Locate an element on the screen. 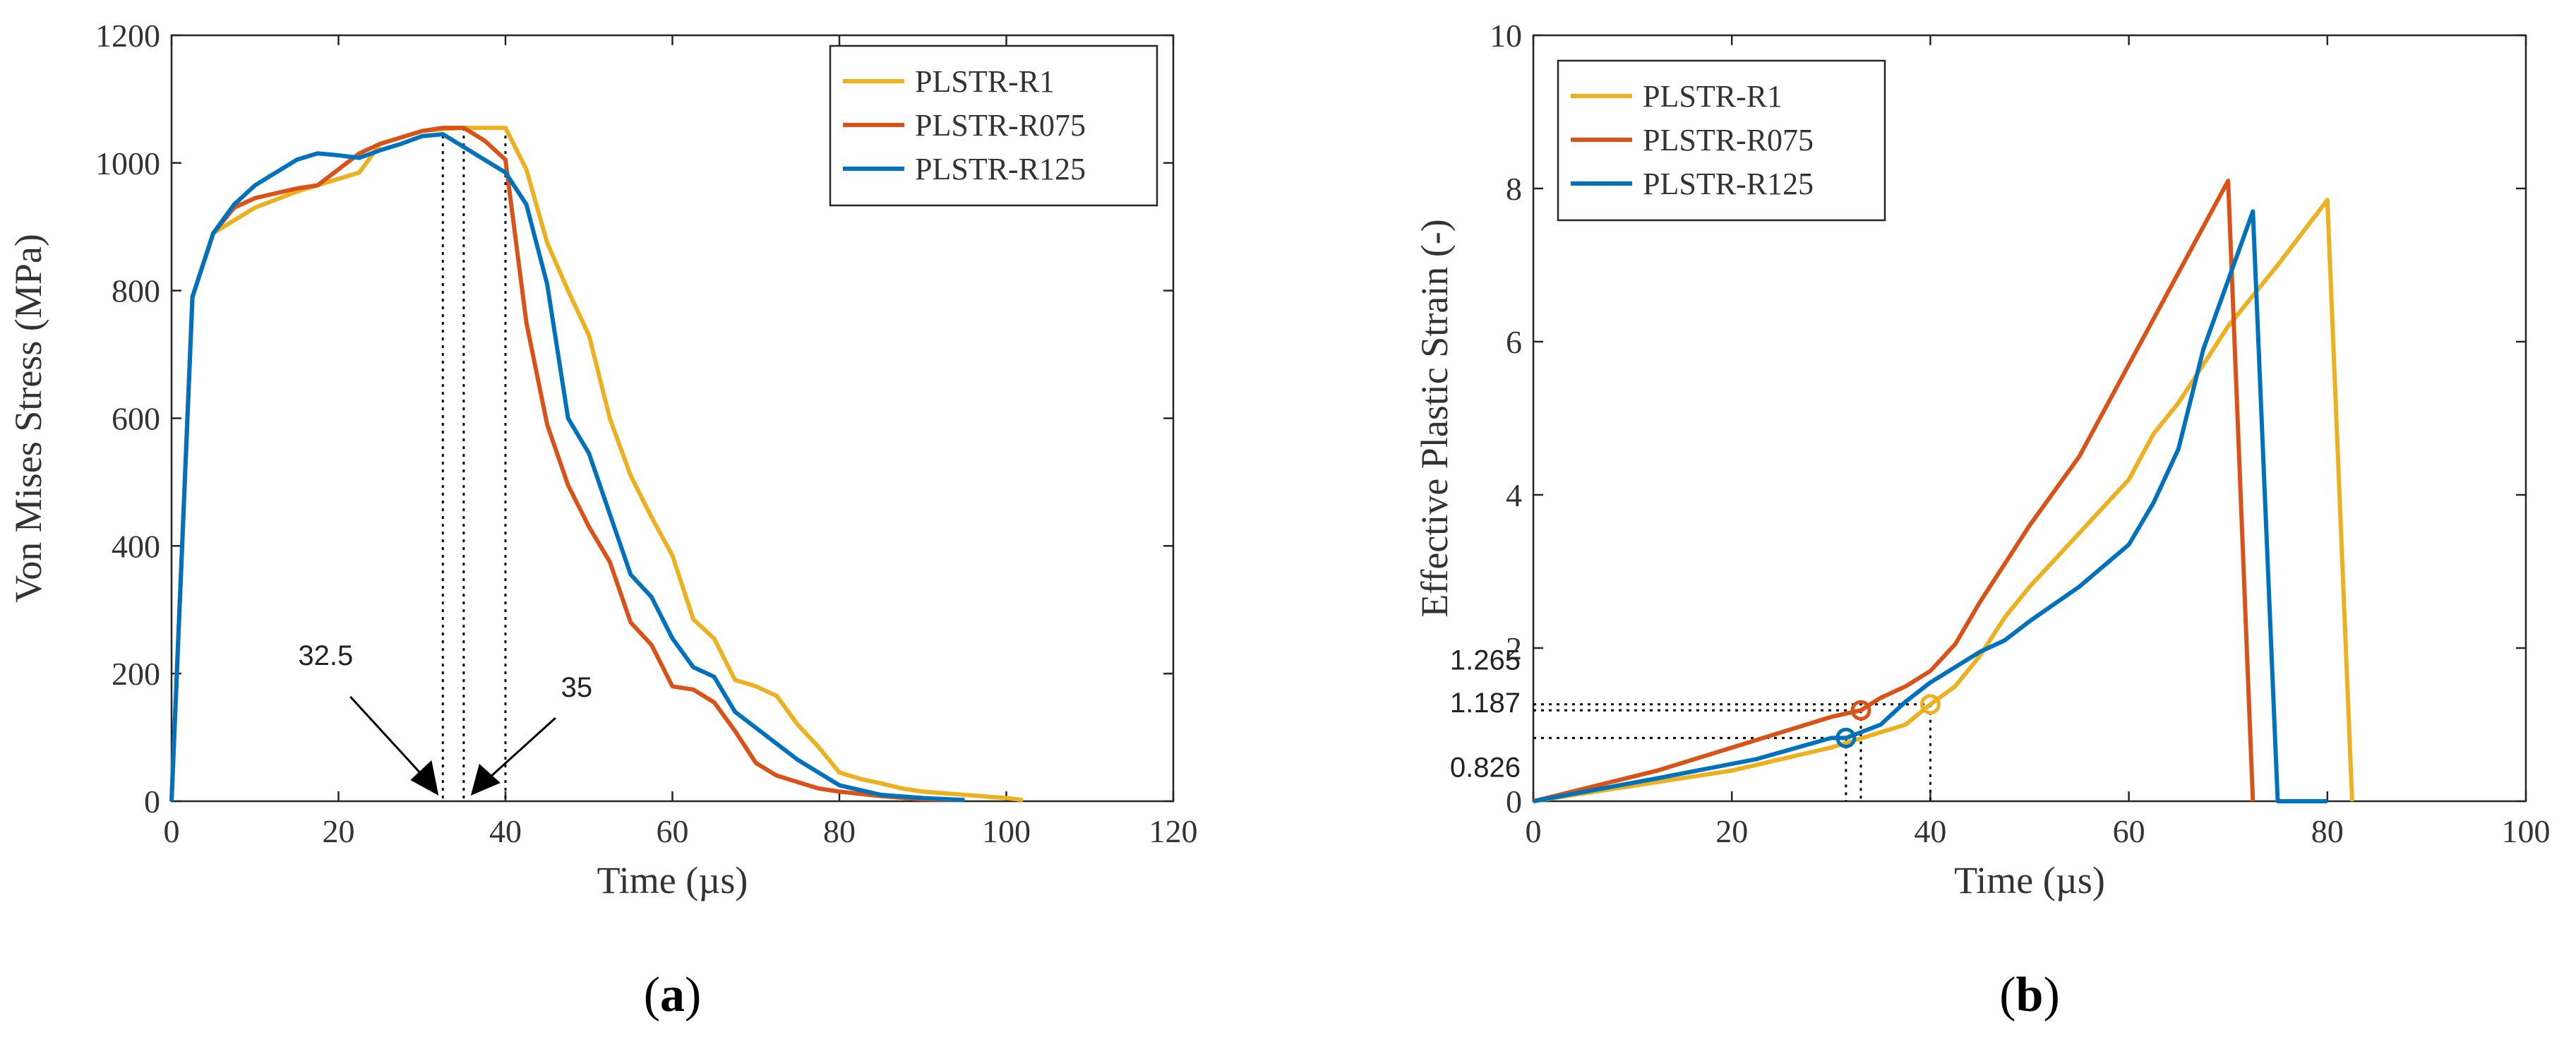 The width and height of the screenshot is (2576, 1061). panel-a-annotation-label: 32.5 is located at coordinates (325, 655).